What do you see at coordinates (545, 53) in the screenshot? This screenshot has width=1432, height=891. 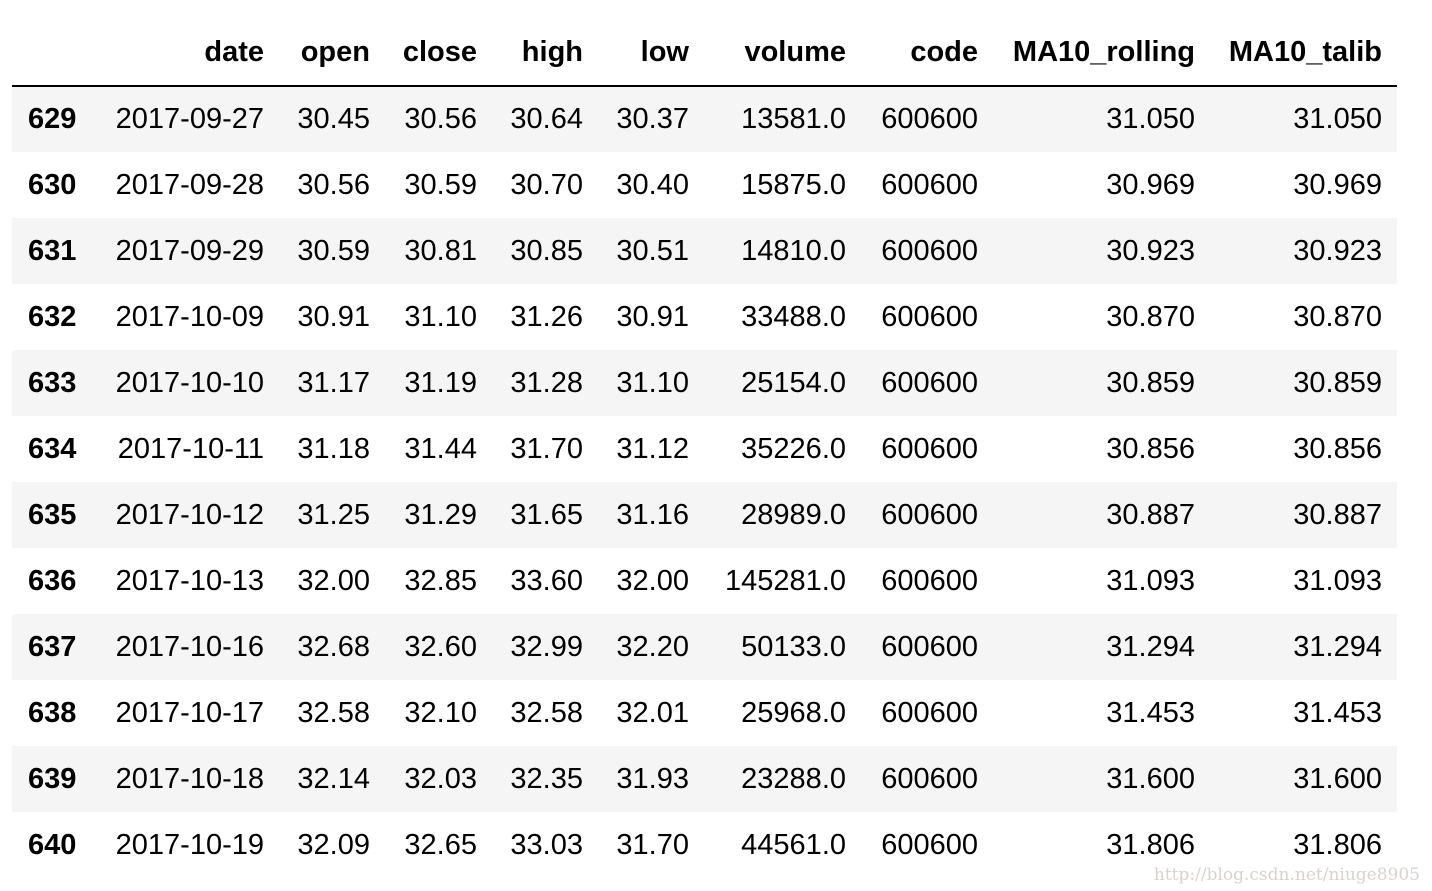 I see `column-header: high` at bounding box center [545, 53].